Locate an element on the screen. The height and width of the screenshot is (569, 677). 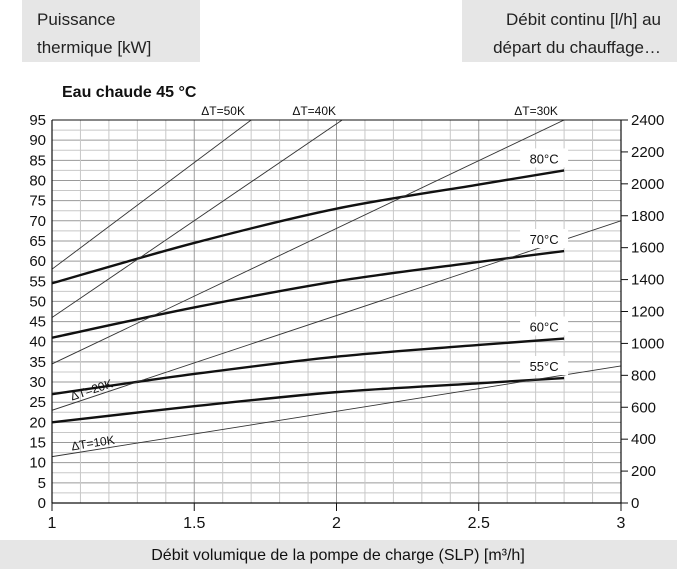
series-line-60°C is located at coordinates (308, 366).